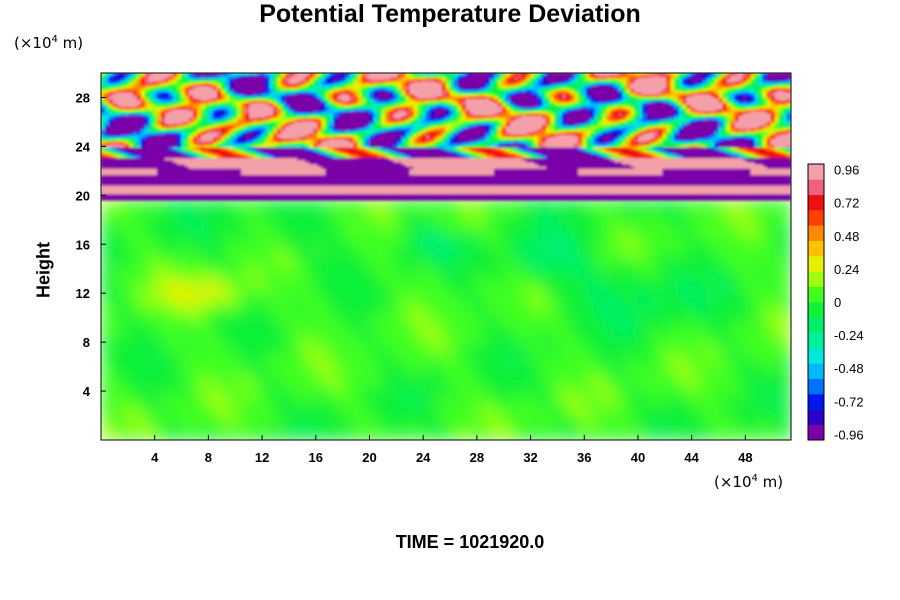 The width and height of the screenshot is (900, 600). What do you see at coordinates (745, 457) in the screenshot?
I see `x-tick-label: 48` at bounding box center [745, 457].